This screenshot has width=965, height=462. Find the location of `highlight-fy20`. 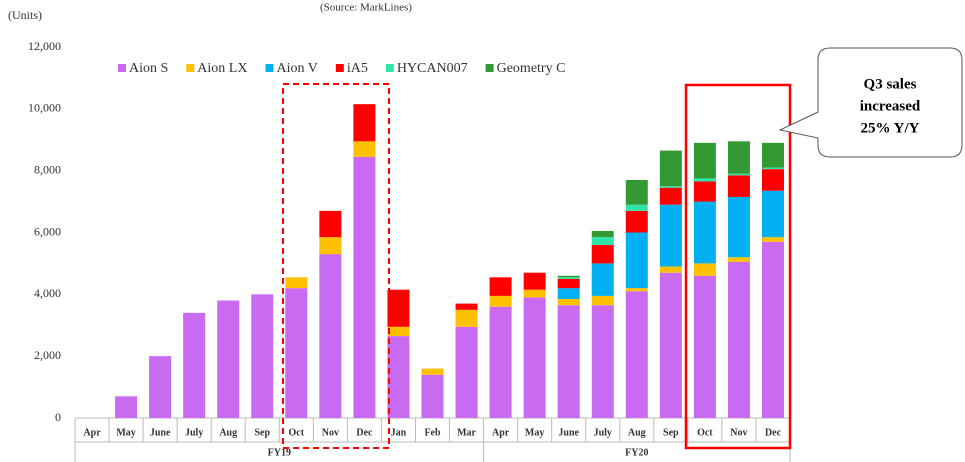

highlight-fy20 is located at coordinates (738, 266).